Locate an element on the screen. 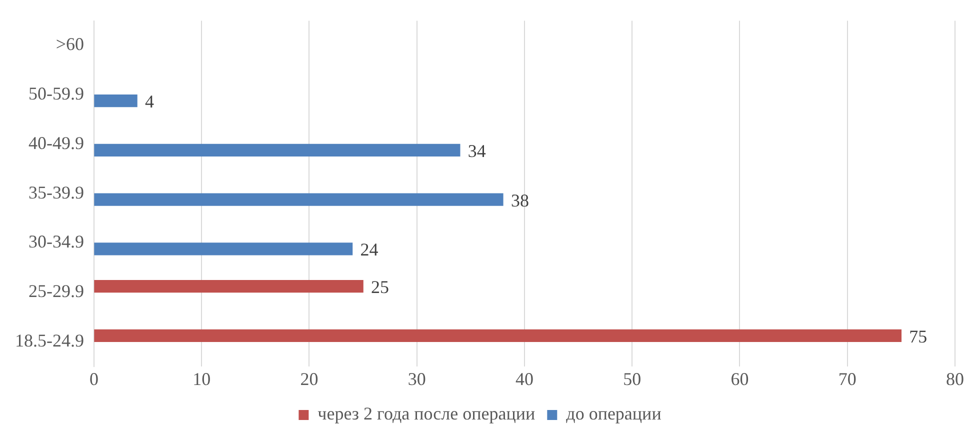  legend-label: через 2 года после операции is located at coordinates (427, 414).